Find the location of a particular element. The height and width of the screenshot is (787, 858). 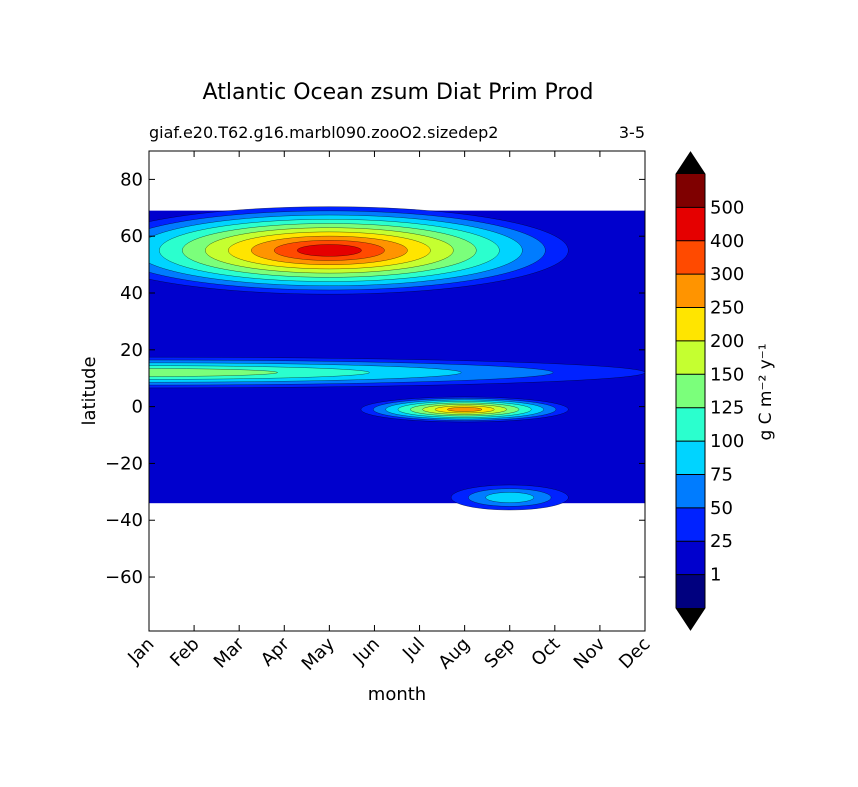

x-tick-label: Mar is located at coordinates (229, 652).